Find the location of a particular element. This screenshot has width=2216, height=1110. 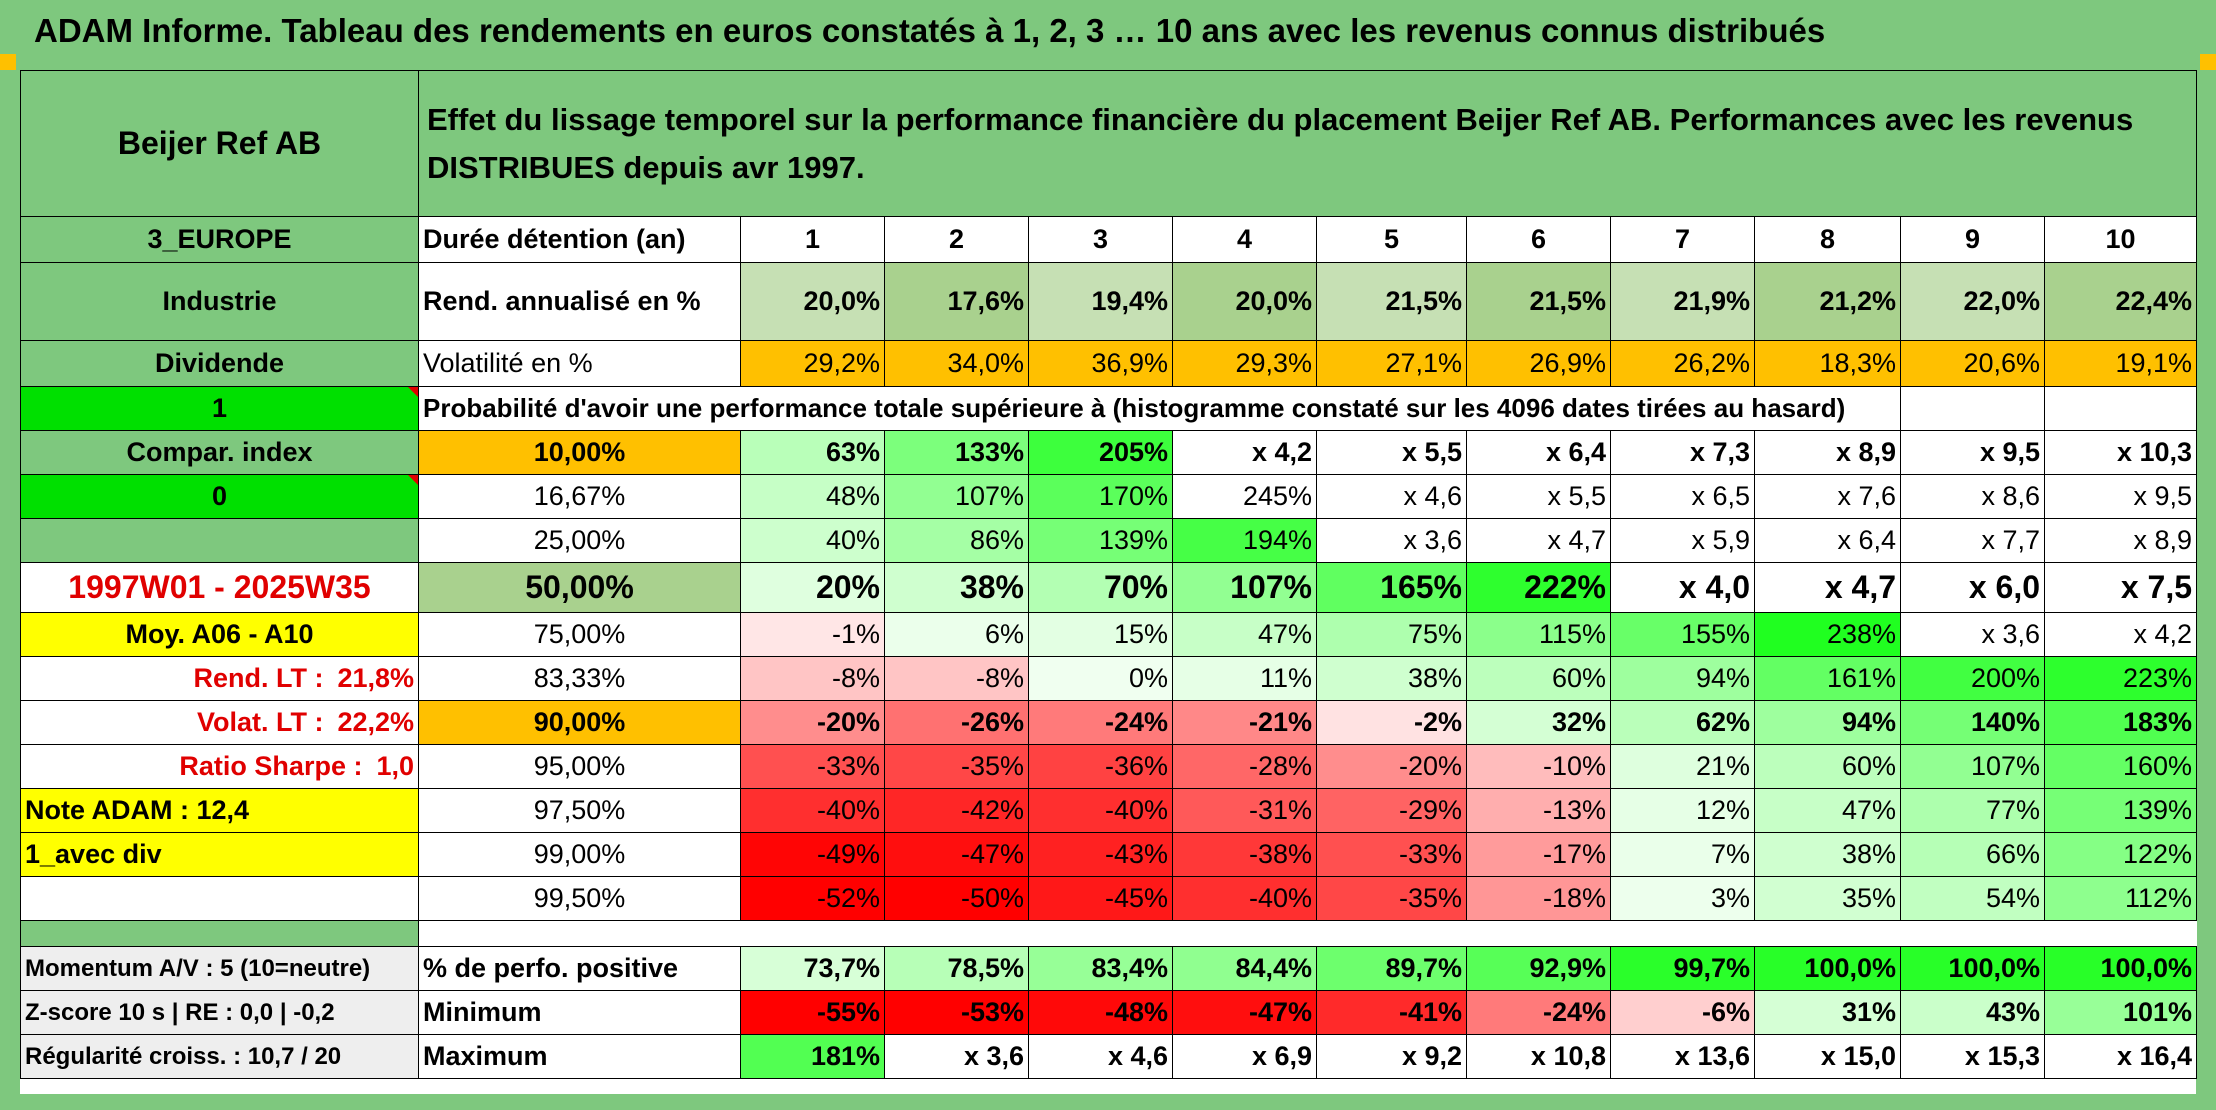

prob-cell: 115% is located at coordinates (1538, 634).